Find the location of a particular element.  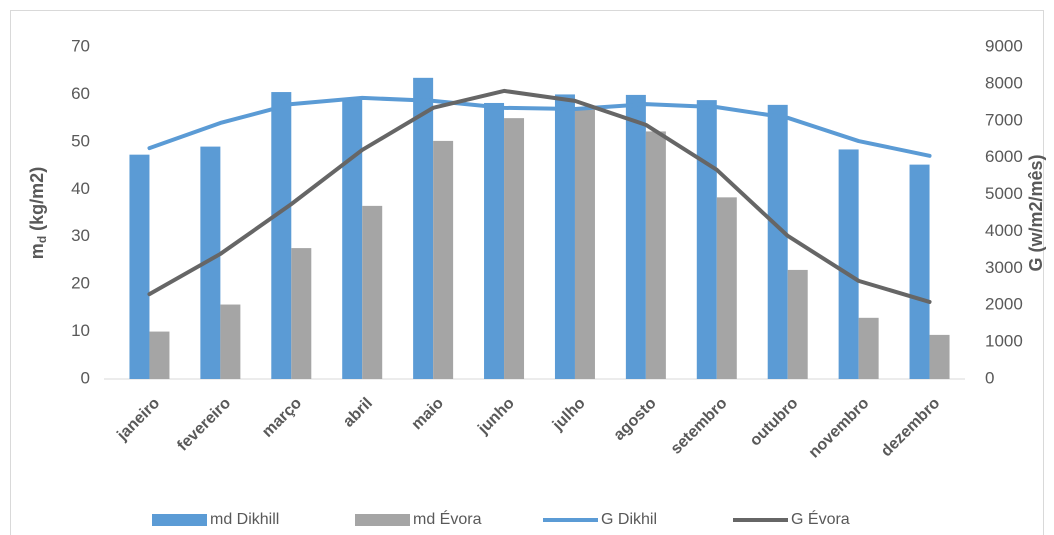

y-tick-label: 30 is located at coordinates (80, 235).